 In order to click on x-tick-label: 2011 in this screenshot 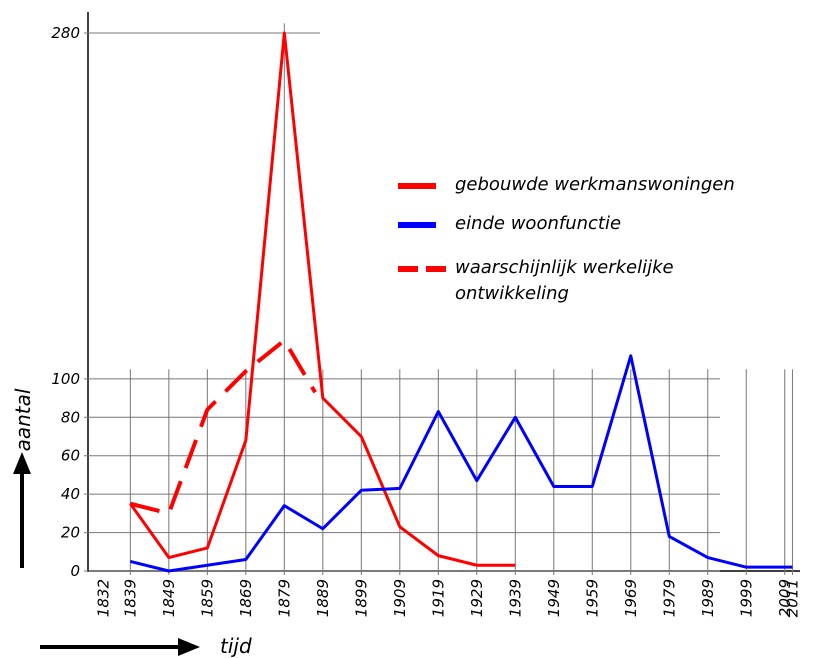, I will do `click(792, 598)`.